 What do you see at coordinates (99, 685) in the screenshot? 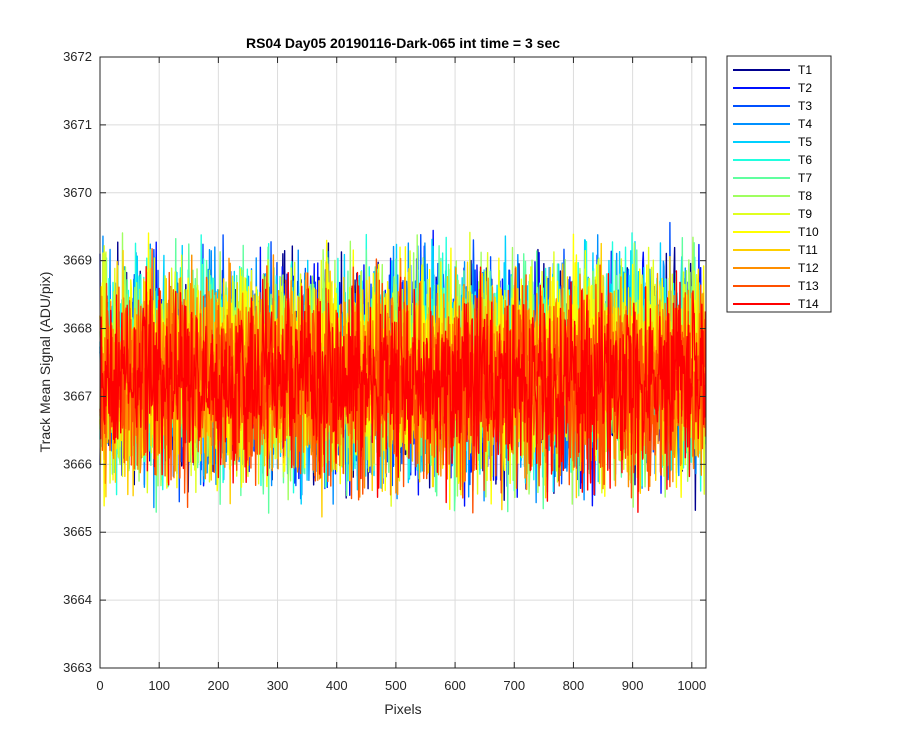
I see `x-tick-label: 0` at bounding box center [99, 685].